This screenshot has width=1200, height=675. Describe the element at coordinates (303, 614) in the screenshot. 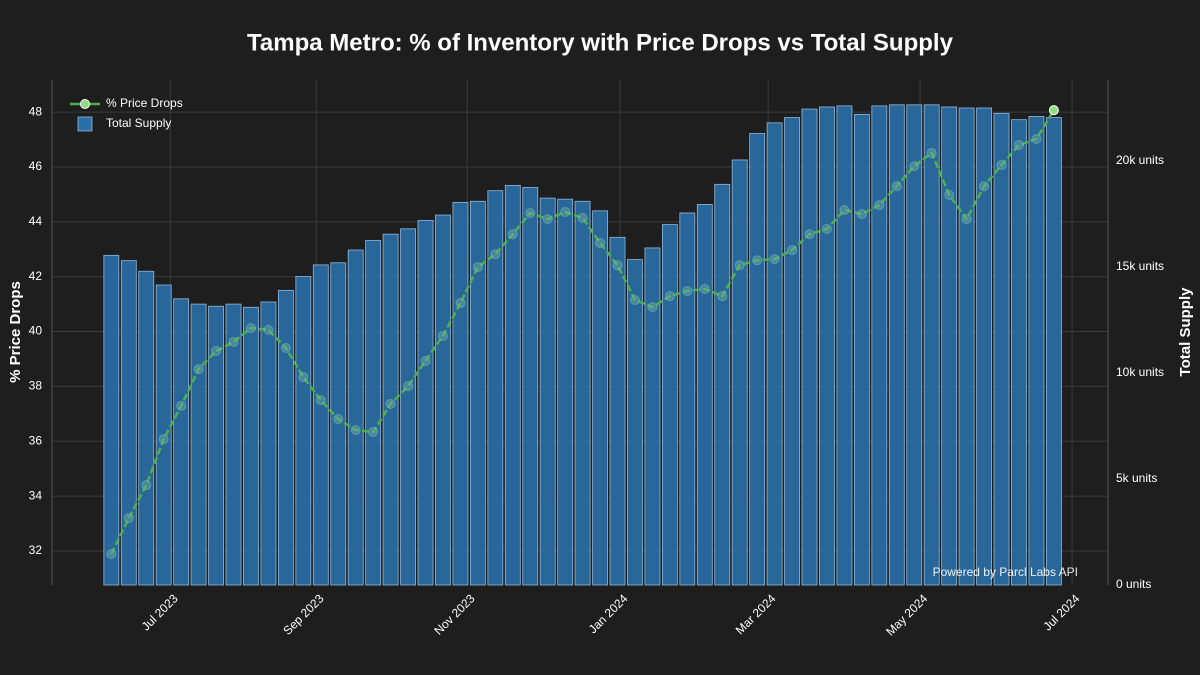

I see `x-tick-label: Sep 2023` at that location.